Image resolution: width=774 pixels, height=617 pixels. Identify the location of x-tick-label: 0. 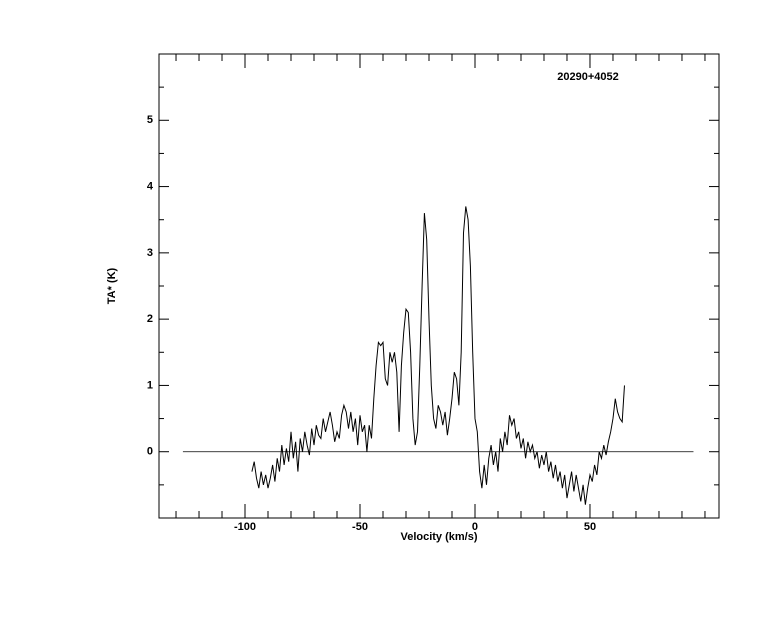
(475, 527).